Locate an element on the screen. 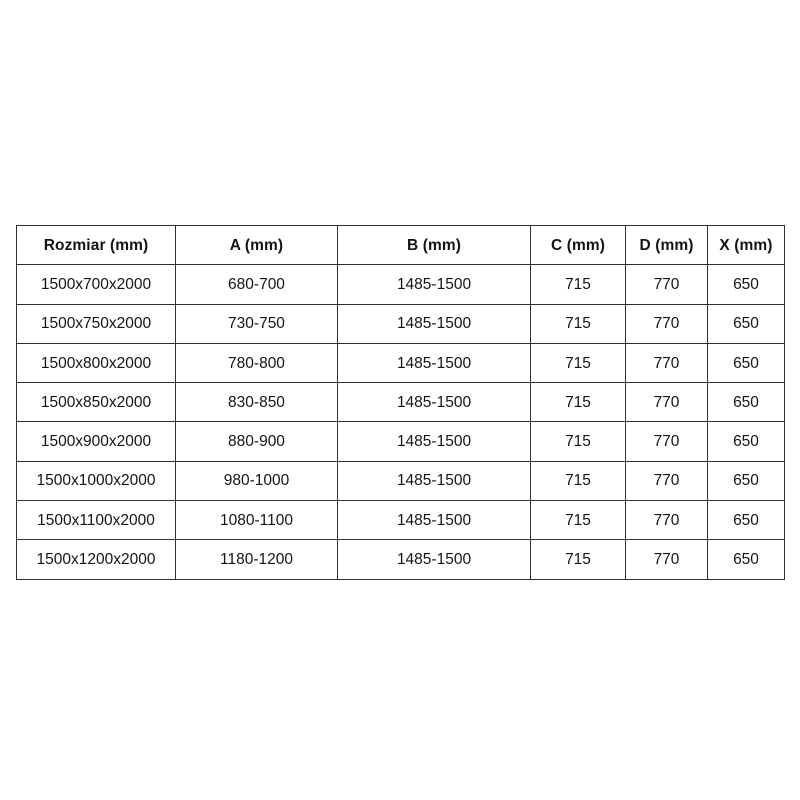 Image resolution: width=800 pixels, height=800 pixels. column-header-size: Rozmiar (mm) is located at coordinates (96, 245).